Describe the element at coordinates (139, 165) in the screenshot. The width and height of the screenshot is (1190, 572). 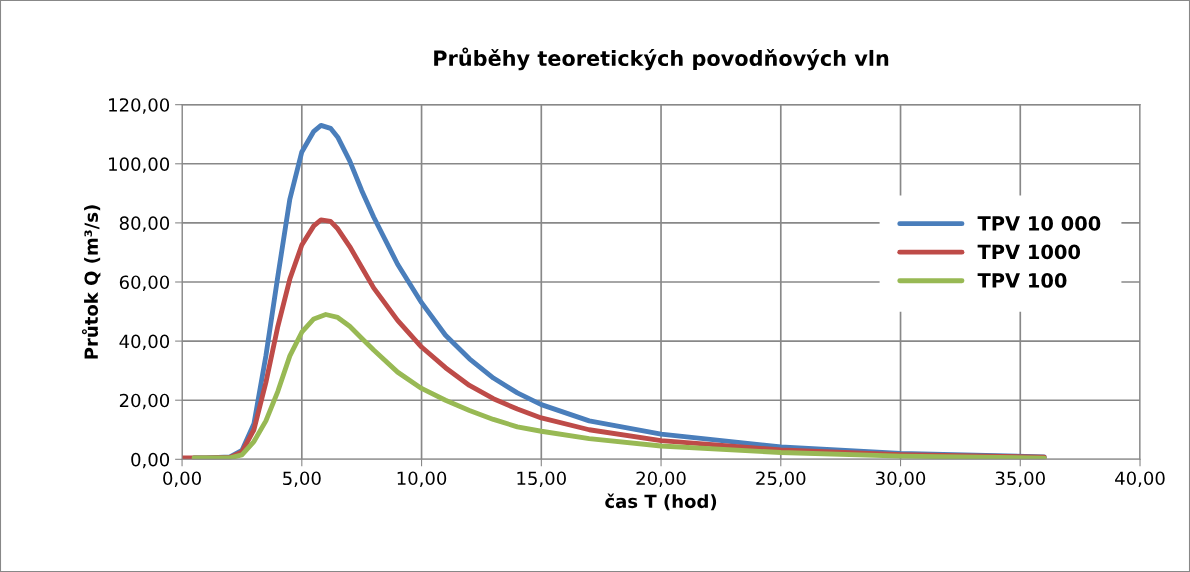
I see `y-tick-label: 100,00` at that location.